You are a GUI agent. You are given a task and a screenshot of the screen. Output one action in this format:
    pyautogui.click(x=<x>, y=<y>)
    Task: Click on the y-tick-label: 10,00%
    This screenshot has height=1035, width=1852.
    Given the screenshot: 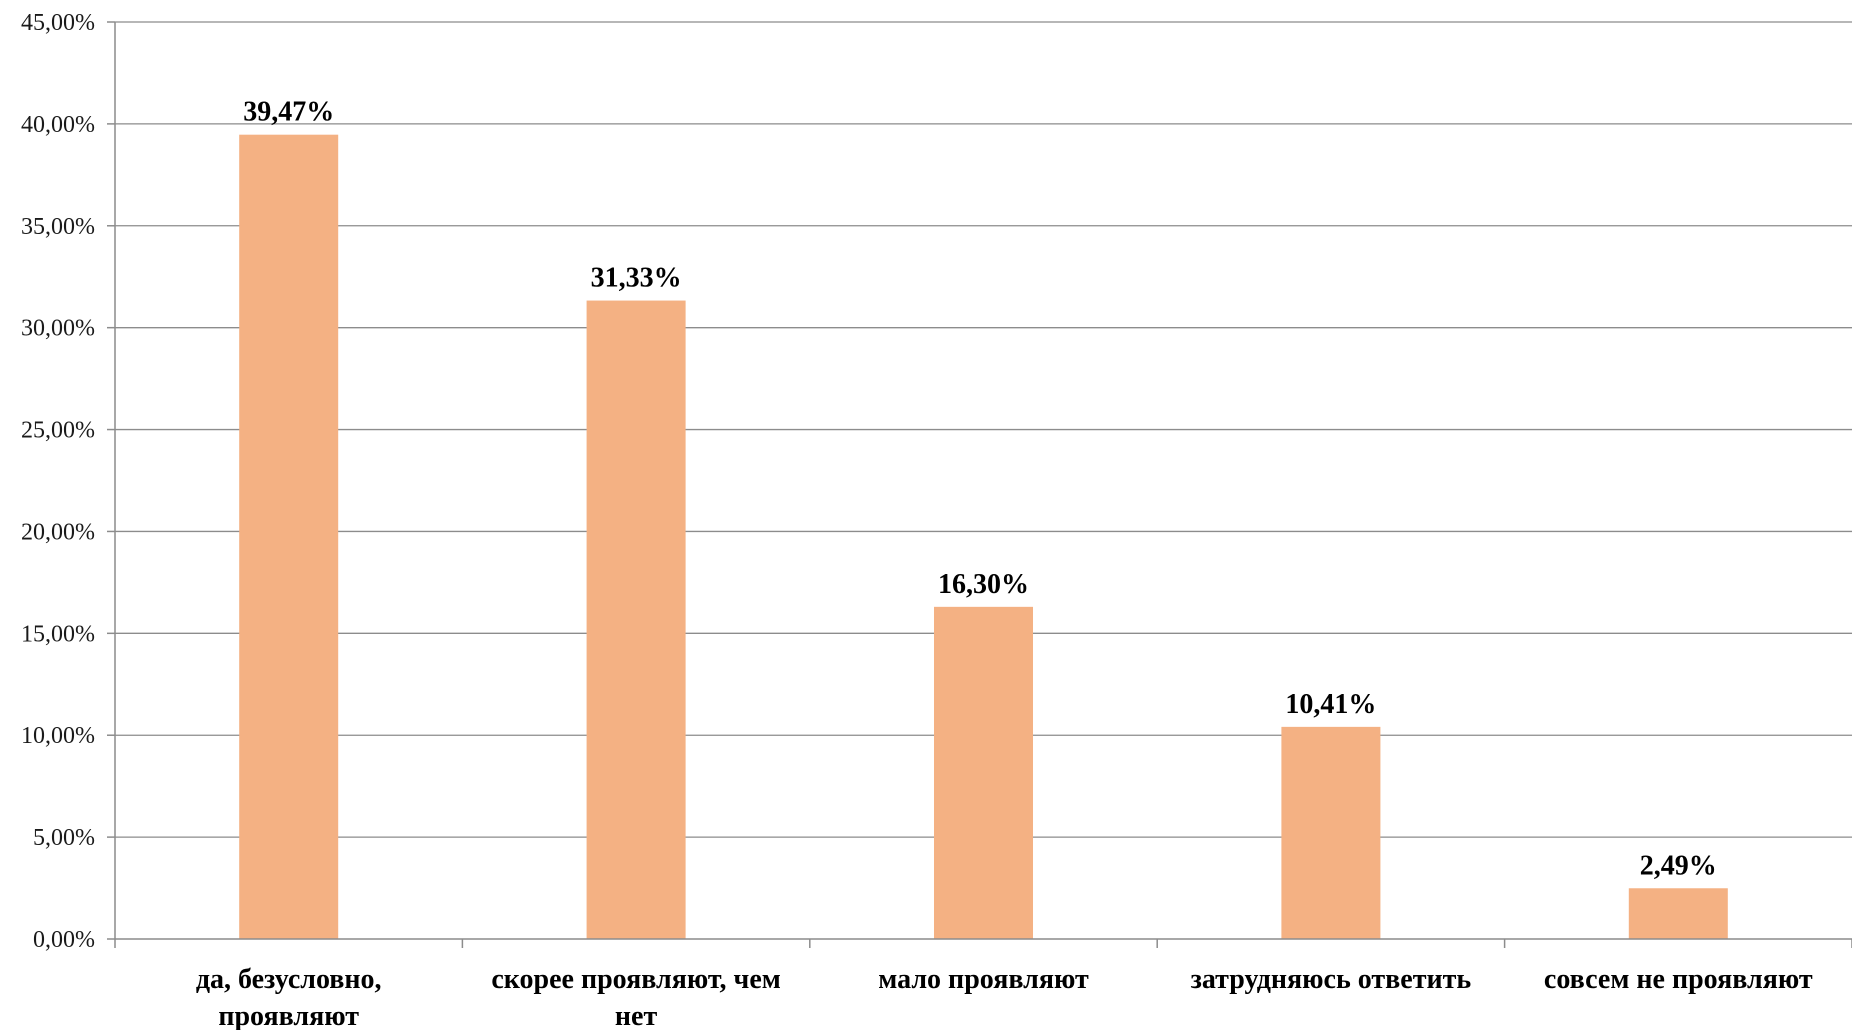 What is the action you would take?
    pyautogui.click(x=58, y=736)
    